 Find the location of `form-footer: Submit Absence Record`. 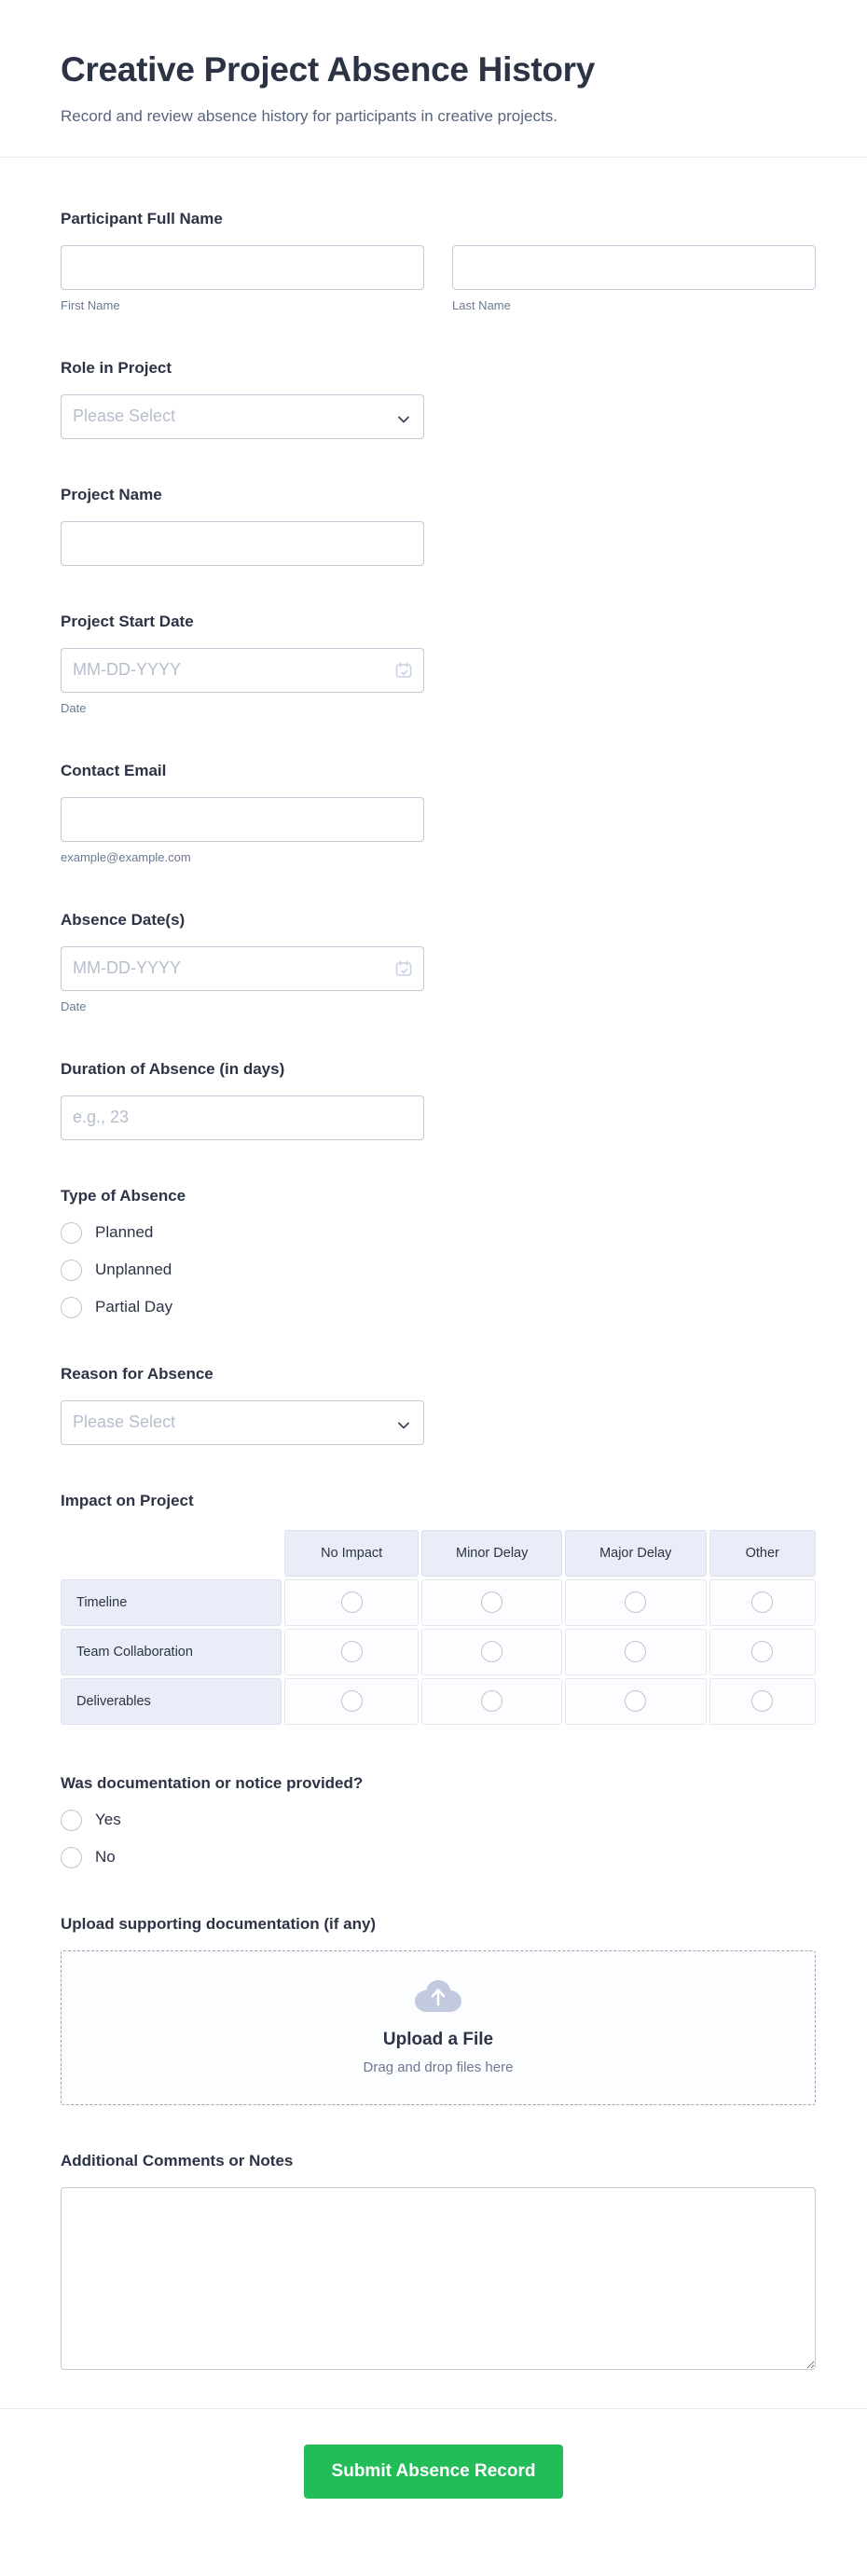

form-footer: Submit Absence Record is located at coordinates (433, 2477).